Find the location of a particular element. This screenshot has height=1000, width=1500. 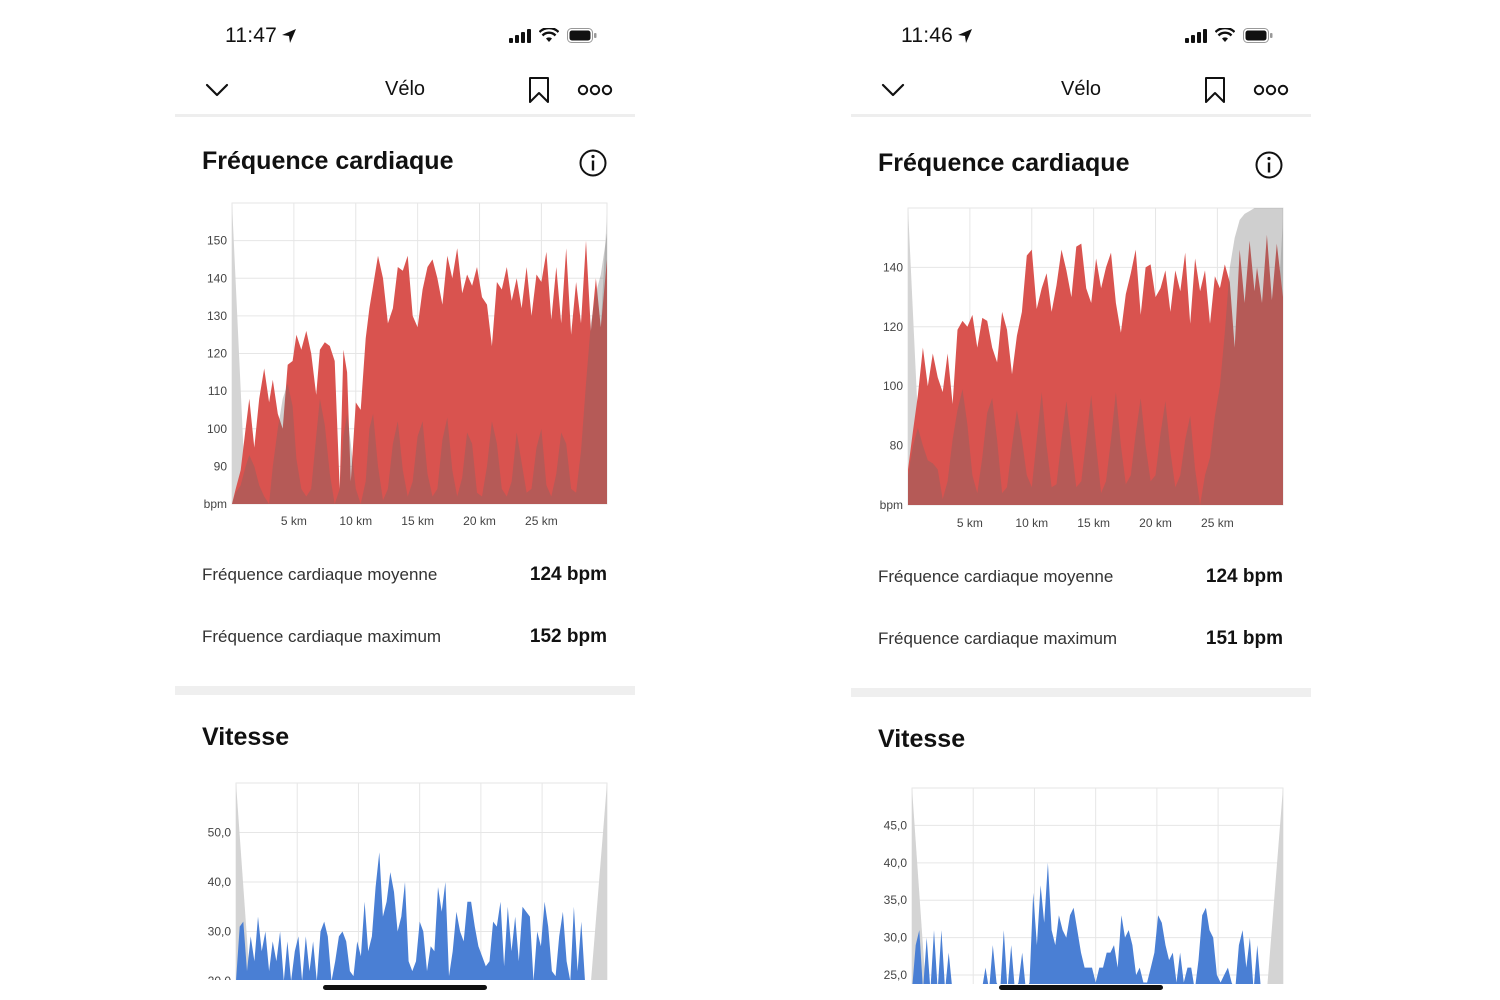

y-tick-label: 35,0 is located at coordinates (896, 900).